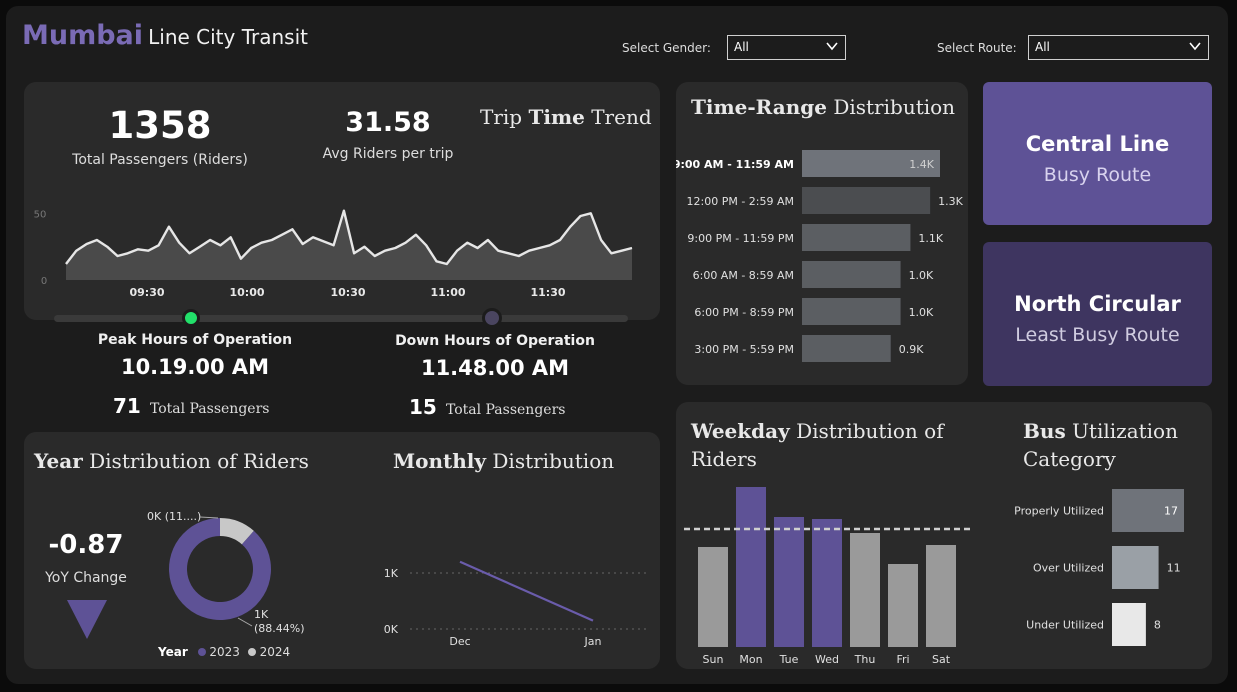 The width and height of the screenshot is (1237, 692). Describe the element at coordinates (195, 340) in the screenshot. I see `peak-hours-label: Peak Hours of Operation` at that location.